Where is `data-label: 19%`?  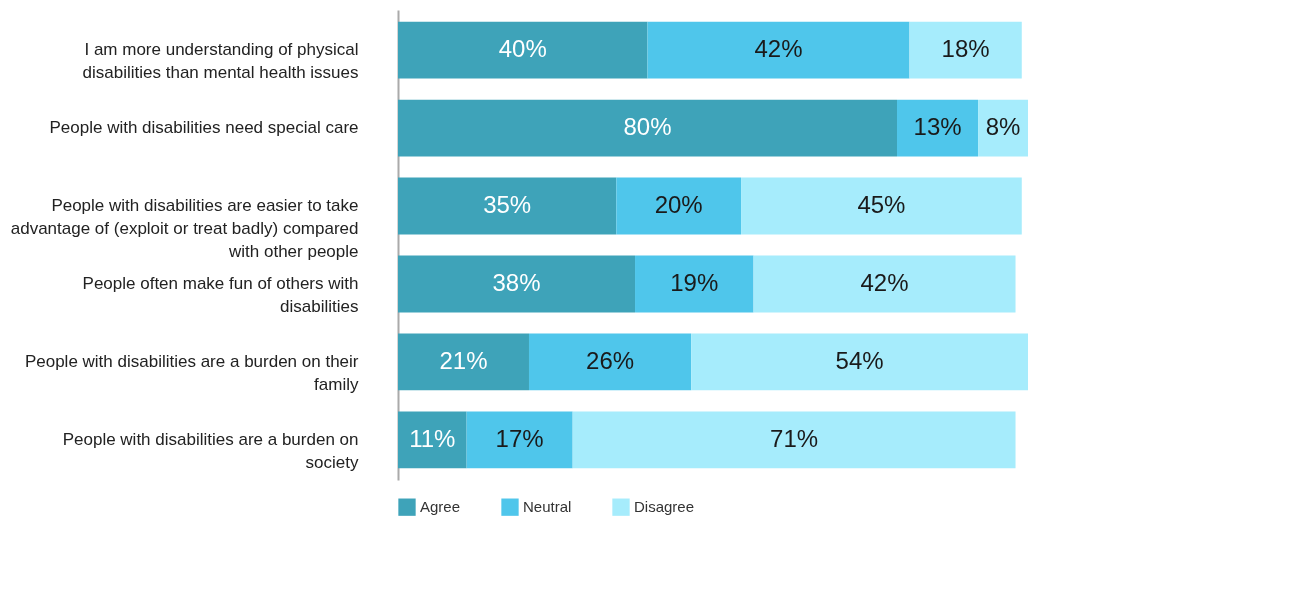
data-label: 19% is located at coordinates (694, 282).